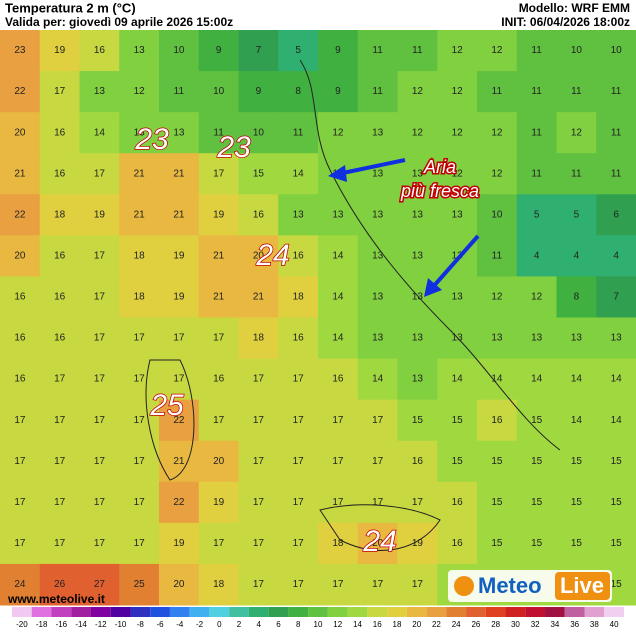 The width and height of the screenshot is (636, 633). What do you see at coordinates (161, 624) in the screenshot?
I see `colorbar-tick-label: -6` at bounding box center [161, 624].